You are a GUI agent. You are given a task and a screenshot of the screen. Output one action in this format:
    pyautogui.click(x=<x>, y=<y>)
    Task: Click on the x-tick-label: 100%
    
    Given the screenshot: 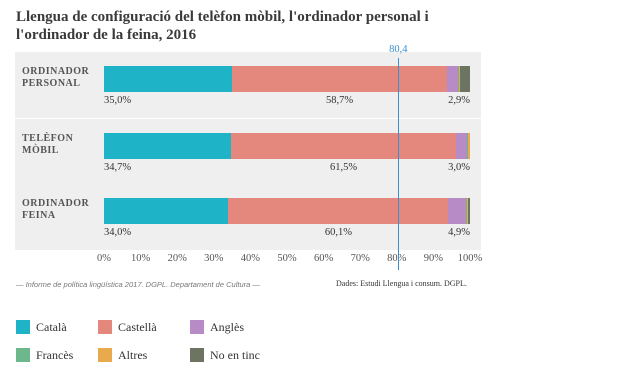 What is the action you would take?
    pyautogui.click(x=470, y=258)
    